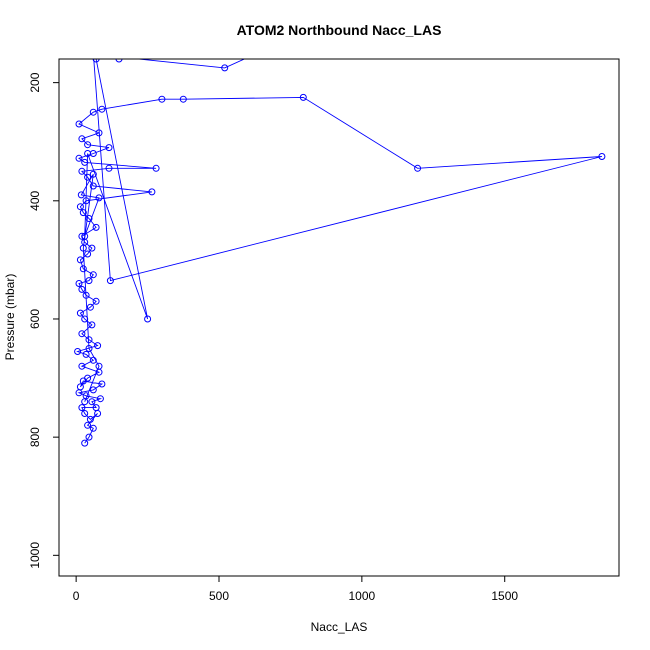 The image size is (650, 650). Describe the element at coordinates (35, 437) in the screenshot. I see `y-tick-label: 800` at that location.